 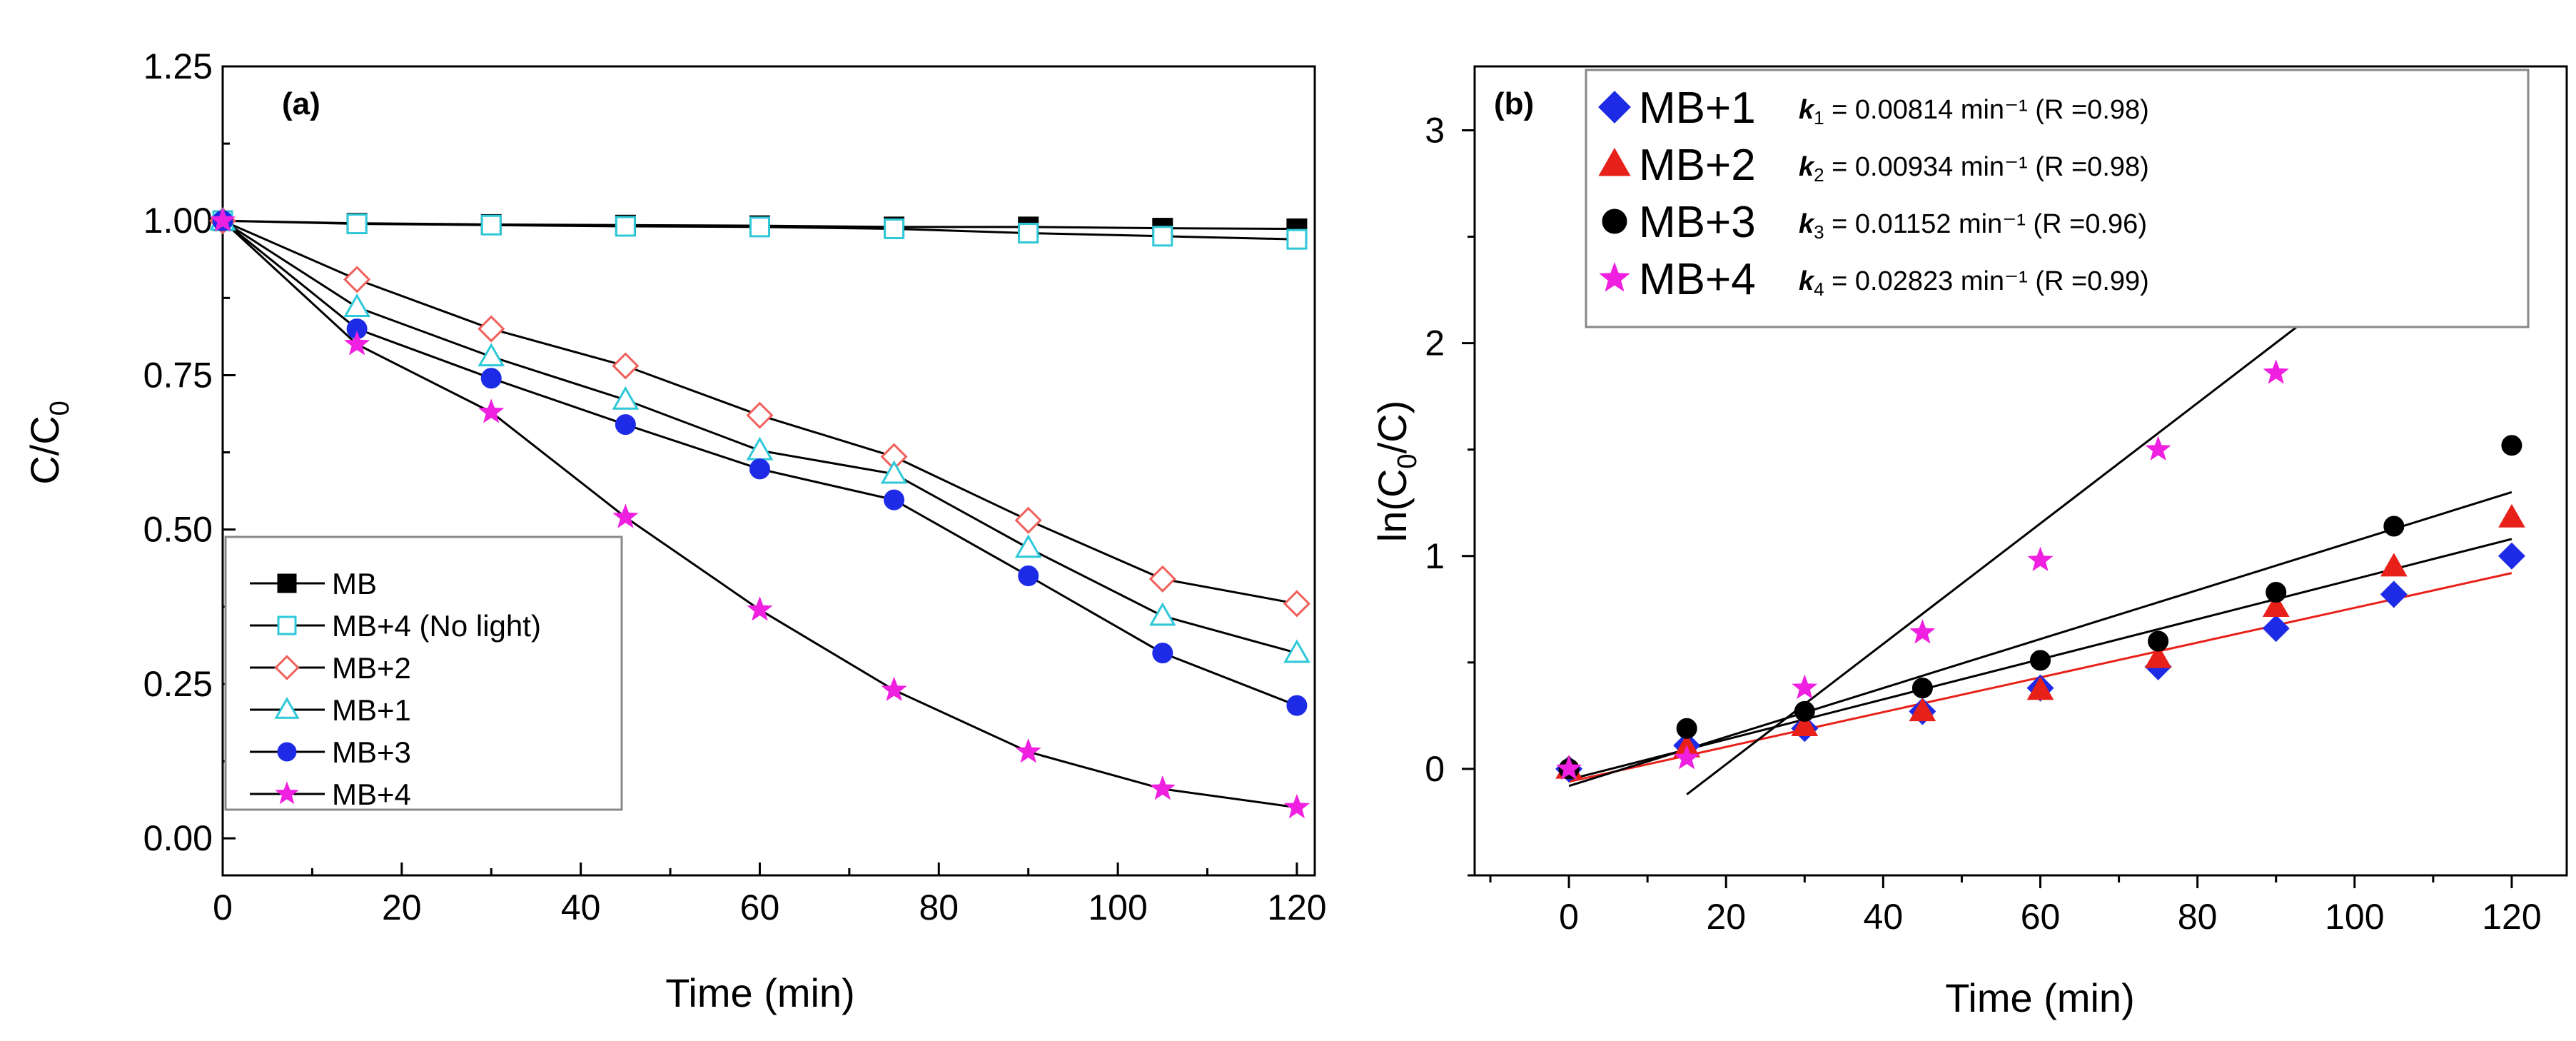 I want to click on panel-a-y-axis-title-main: C/C, so click(x=44, y=450).